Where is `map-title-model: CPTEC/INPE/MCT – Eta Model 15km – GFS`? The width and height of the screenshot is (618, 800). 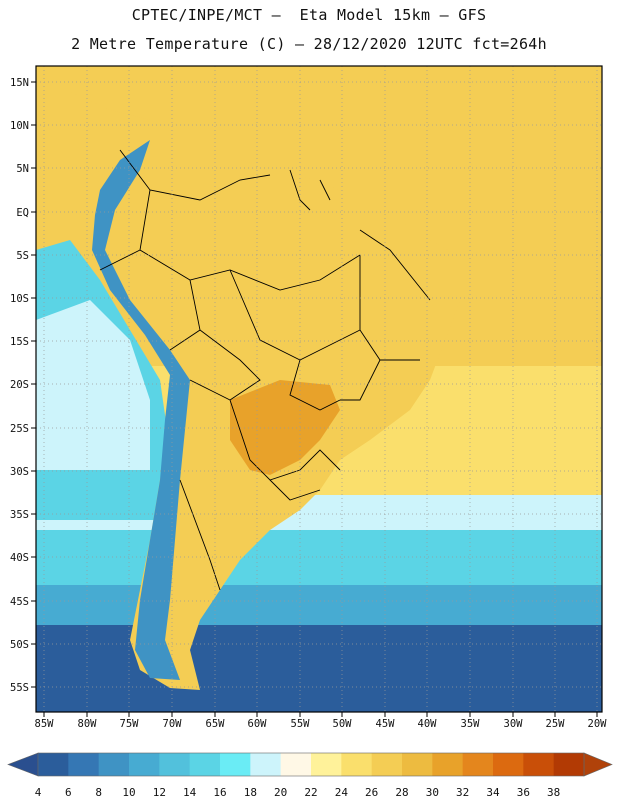
map-title-model: CPTEC/INPE/MCT – Eta Model 15km – GFS is located at coordinates (309, 15).